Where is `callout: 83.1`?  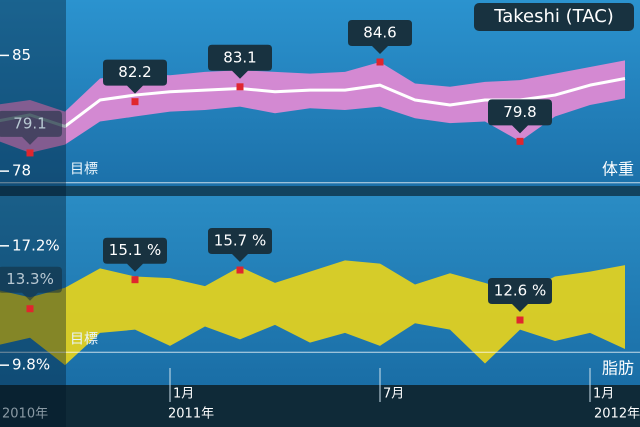 callout: 83.1 is located at coordinates (240, 67).